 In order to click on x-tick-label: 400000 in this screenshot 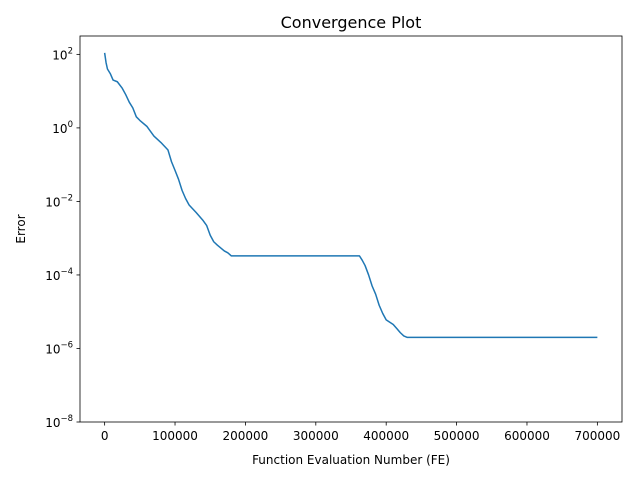, I will do `click(386, 436)`.